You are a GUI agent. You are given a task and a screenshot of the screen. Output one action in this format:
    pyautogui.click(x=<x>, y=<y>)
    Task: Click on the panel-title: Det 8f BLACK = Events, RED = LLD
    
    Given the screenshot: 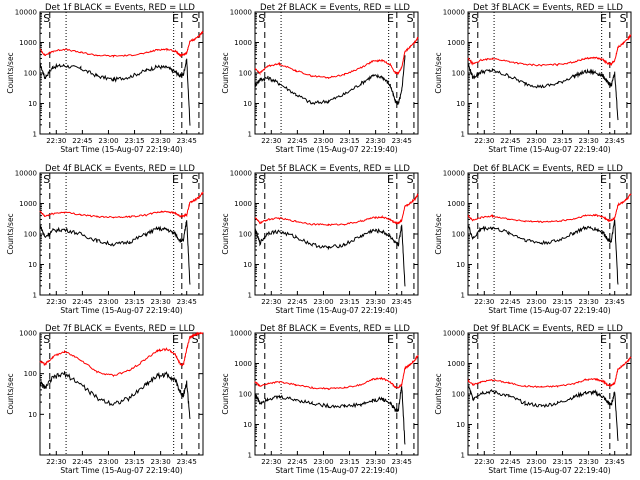 What is the action you would take?
    pyautogui.click(x=335, y=329)
    